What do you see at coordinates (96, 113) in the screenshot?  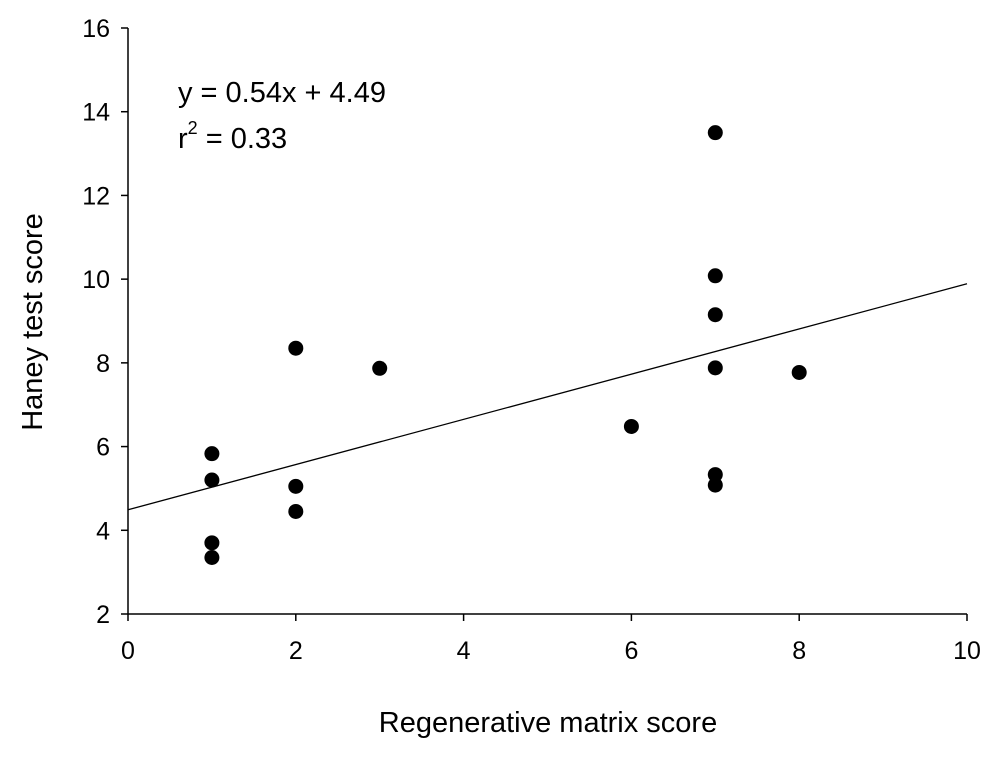 I see `y-tick-label: 14` at bounding box center [96, 113].